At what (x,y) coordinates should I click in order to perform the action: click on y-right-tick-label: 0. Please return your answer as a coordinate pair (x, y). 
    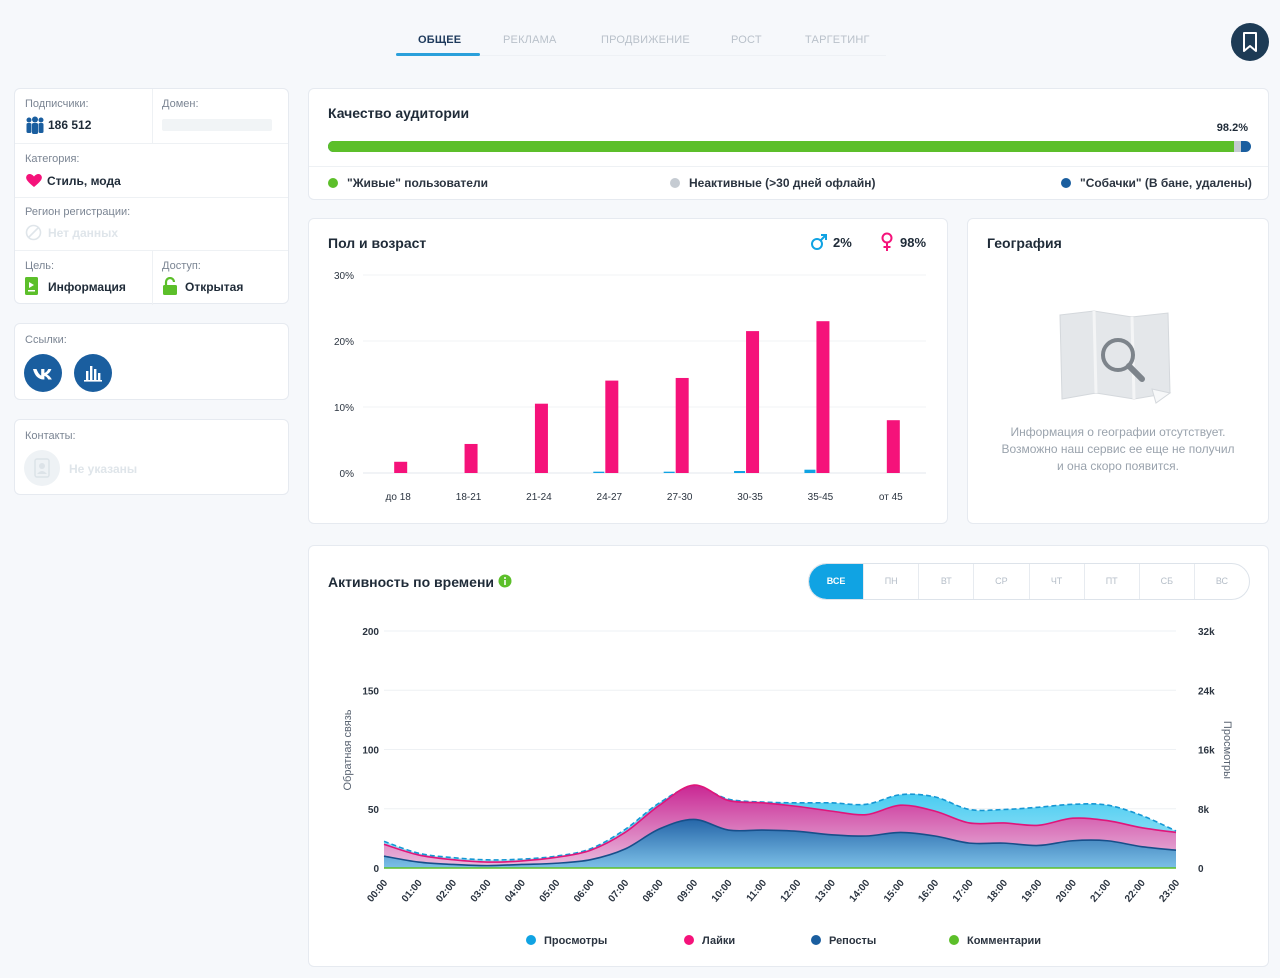
    Looking at the image, I should click on (1201, 869).